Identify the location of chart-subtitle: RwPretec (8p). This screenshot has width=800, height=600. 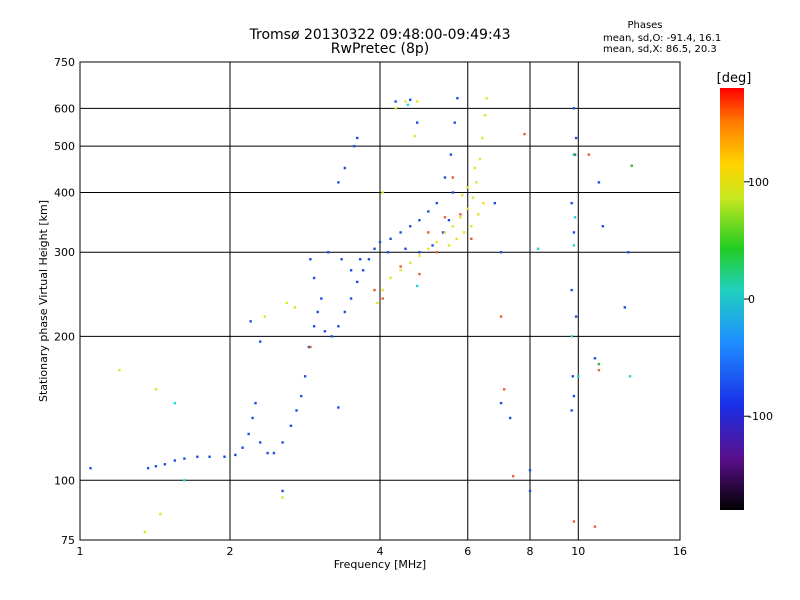
(380, 49).